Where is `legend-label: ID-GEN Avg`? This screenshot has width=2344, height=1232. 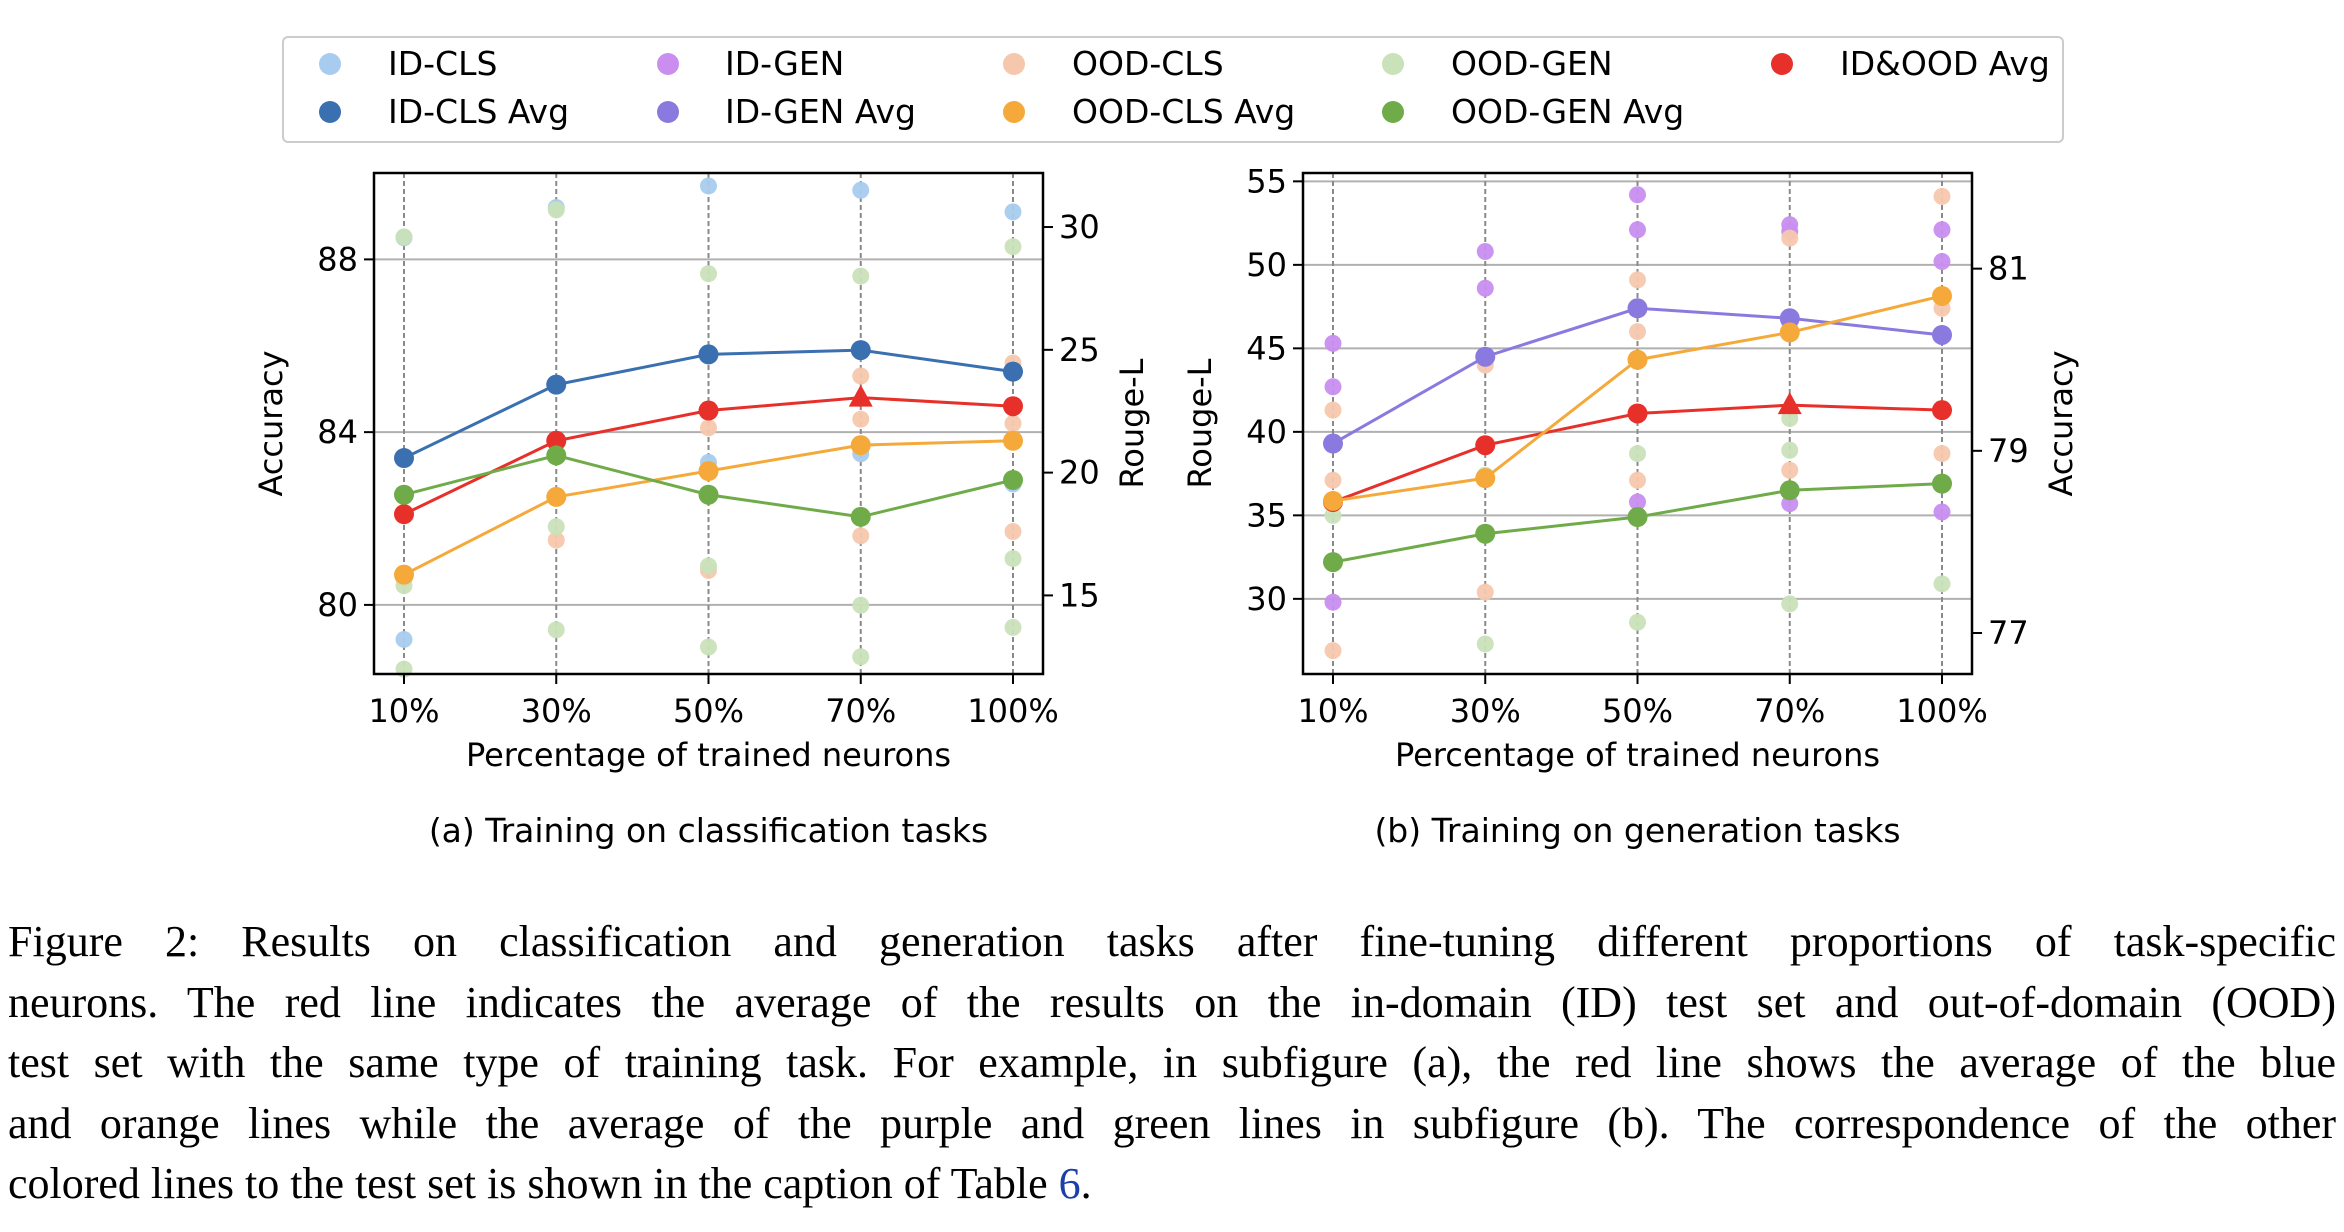
legend-label: ID-GEN Avg is located at coordinates (820, 111).